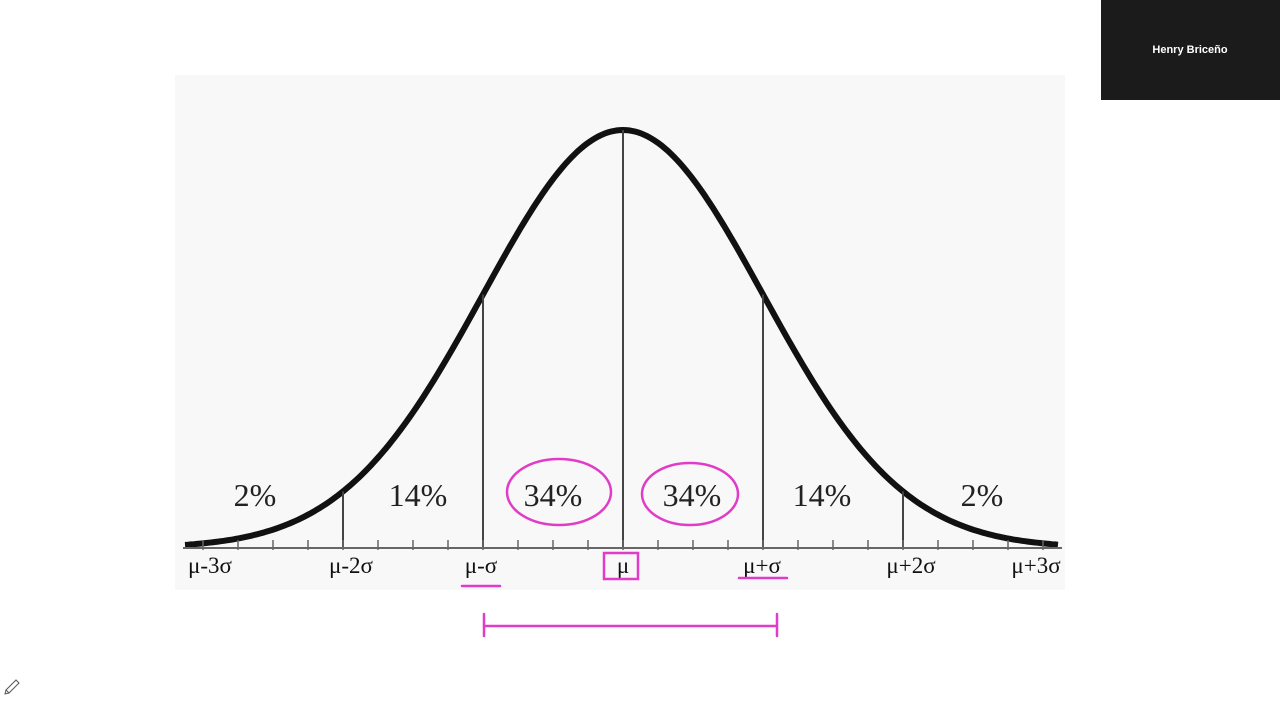 This screenshot has height=720, width=1280. I want to click on axis-label: μ-σ, so click(481, 565).